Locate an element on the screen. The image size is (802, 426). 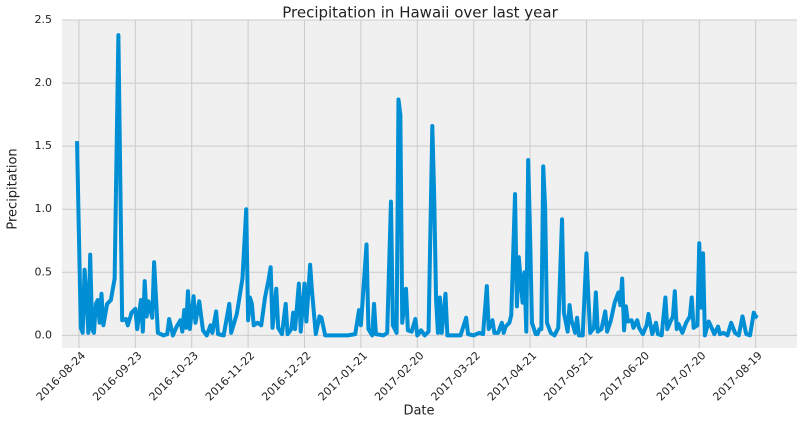
y-tick-label: 2.0 is located at coordinates (44, 82).